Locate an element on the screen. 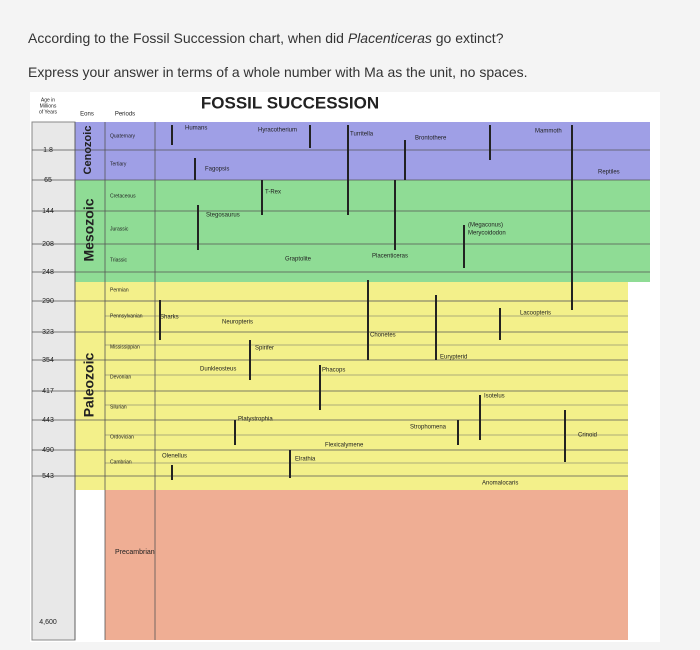 Image resolution: width=700 pixels, height=650 pixels. fossil-label: Turritella is located at coordinates (362, 135).